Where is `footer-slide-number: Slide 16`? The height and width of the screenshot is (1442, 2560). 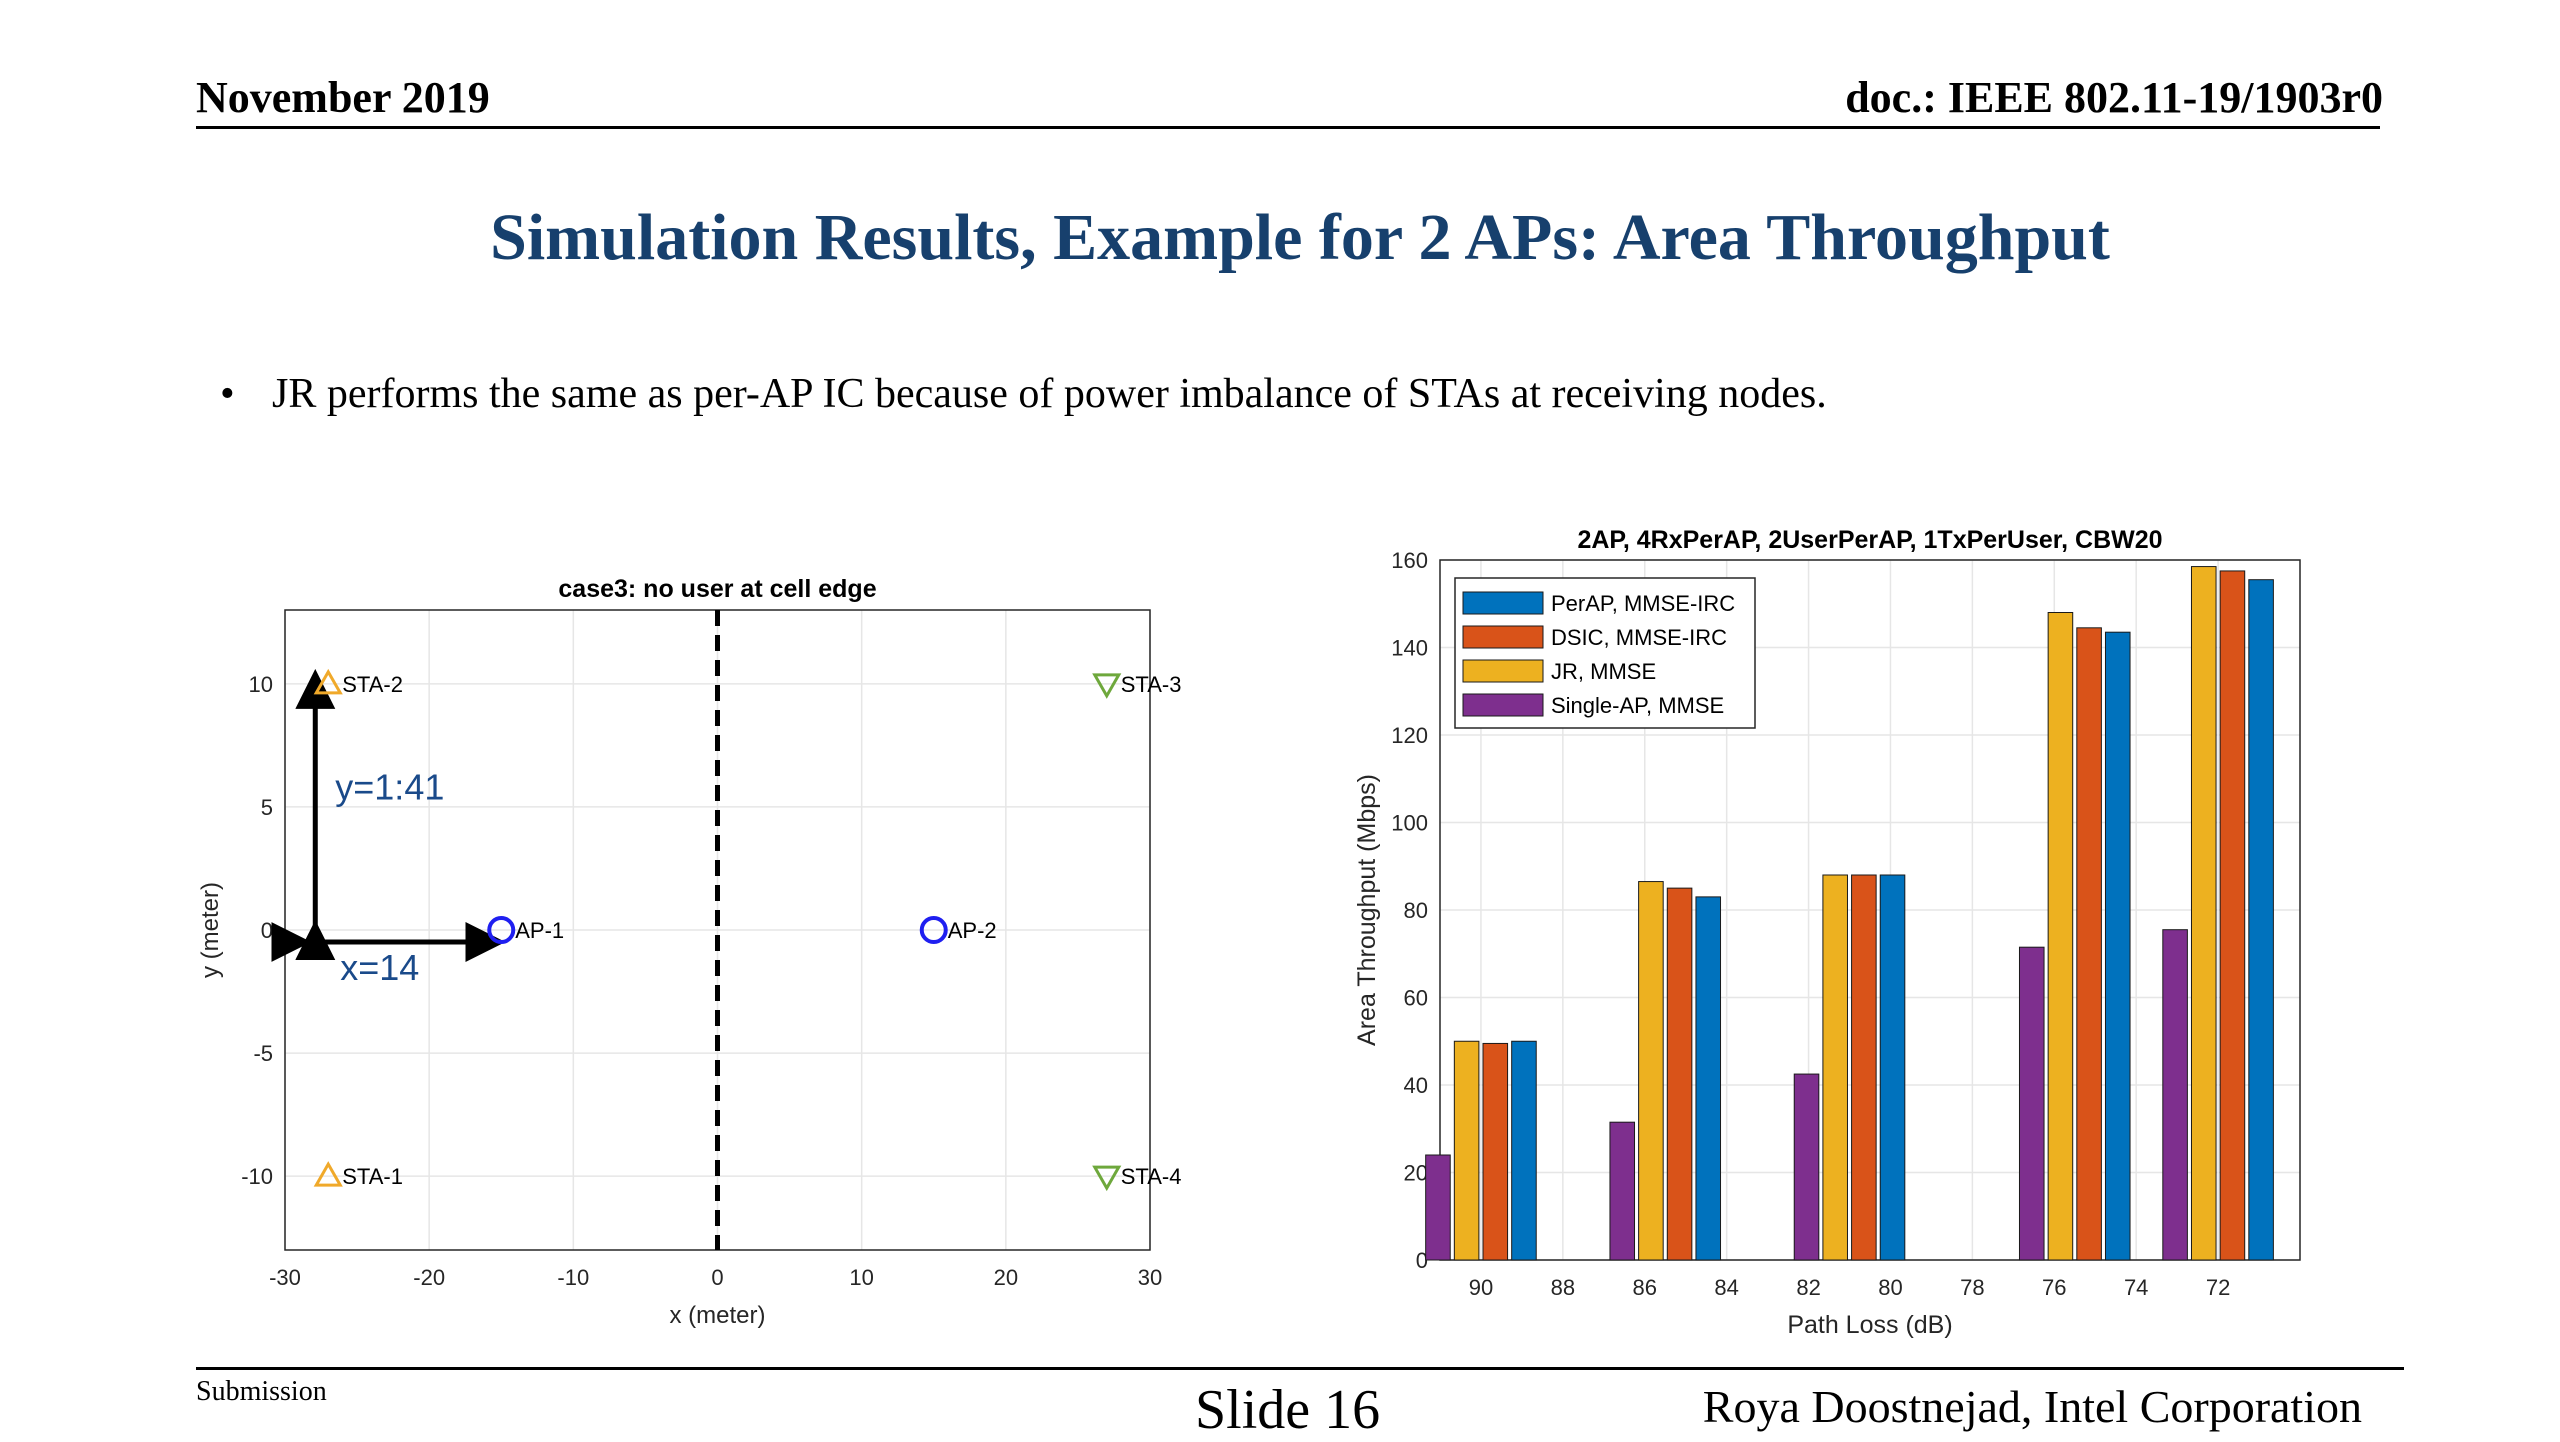
footer-slide-number: Slide 16 is located at coordinates (1288, 1410).